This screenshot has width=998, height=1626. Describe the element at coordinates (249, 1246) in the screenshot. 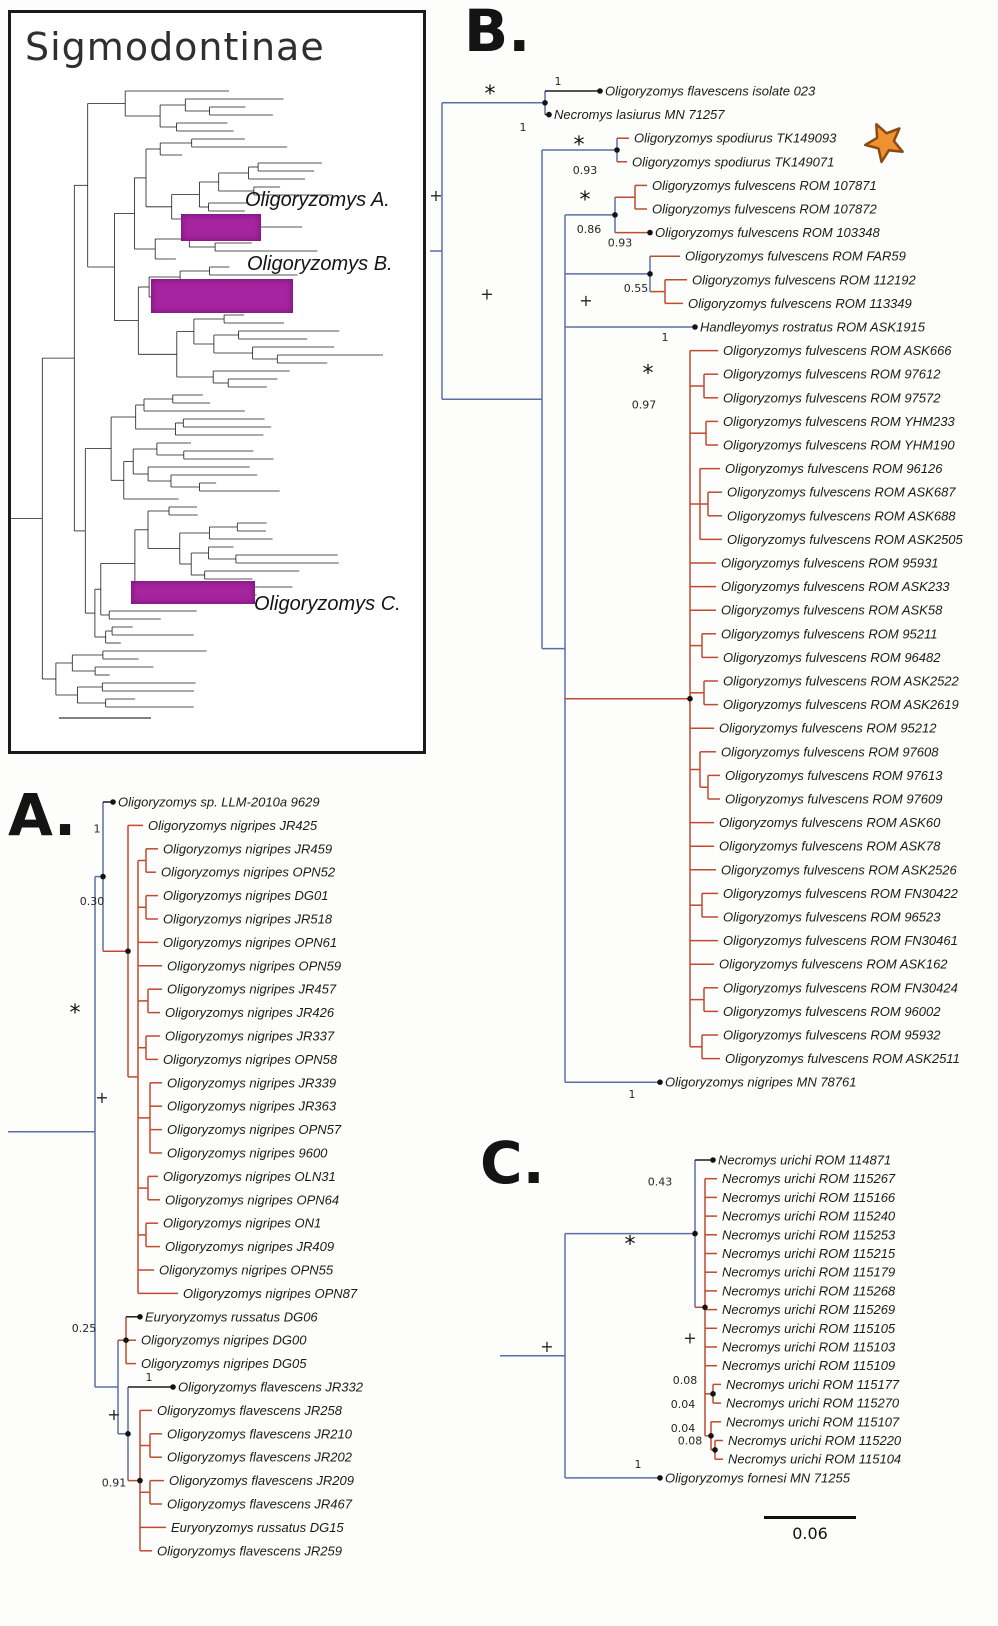

I see `taxon-label: Oligoryzomys nigripes JR409` at that location.